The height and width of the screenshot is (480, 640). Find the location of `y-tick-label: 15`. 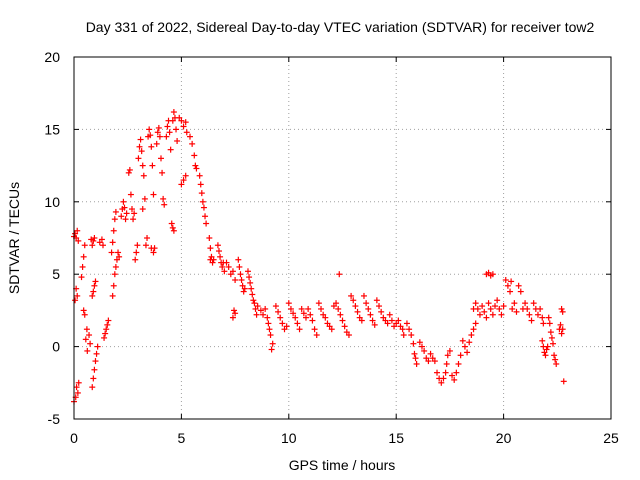

y-tick-label: 15 is located at coordinates (52, 129).